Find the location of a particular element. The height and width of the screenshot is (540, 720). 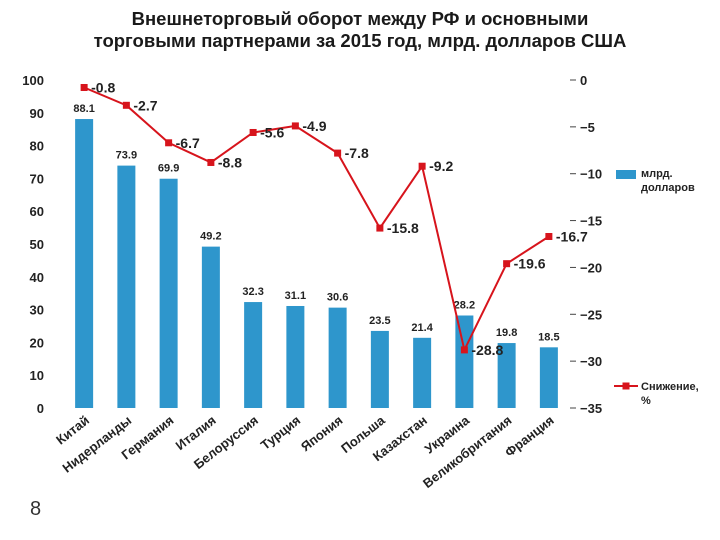

decline-value-label: -0.8 is located at coordinates (103, 87).